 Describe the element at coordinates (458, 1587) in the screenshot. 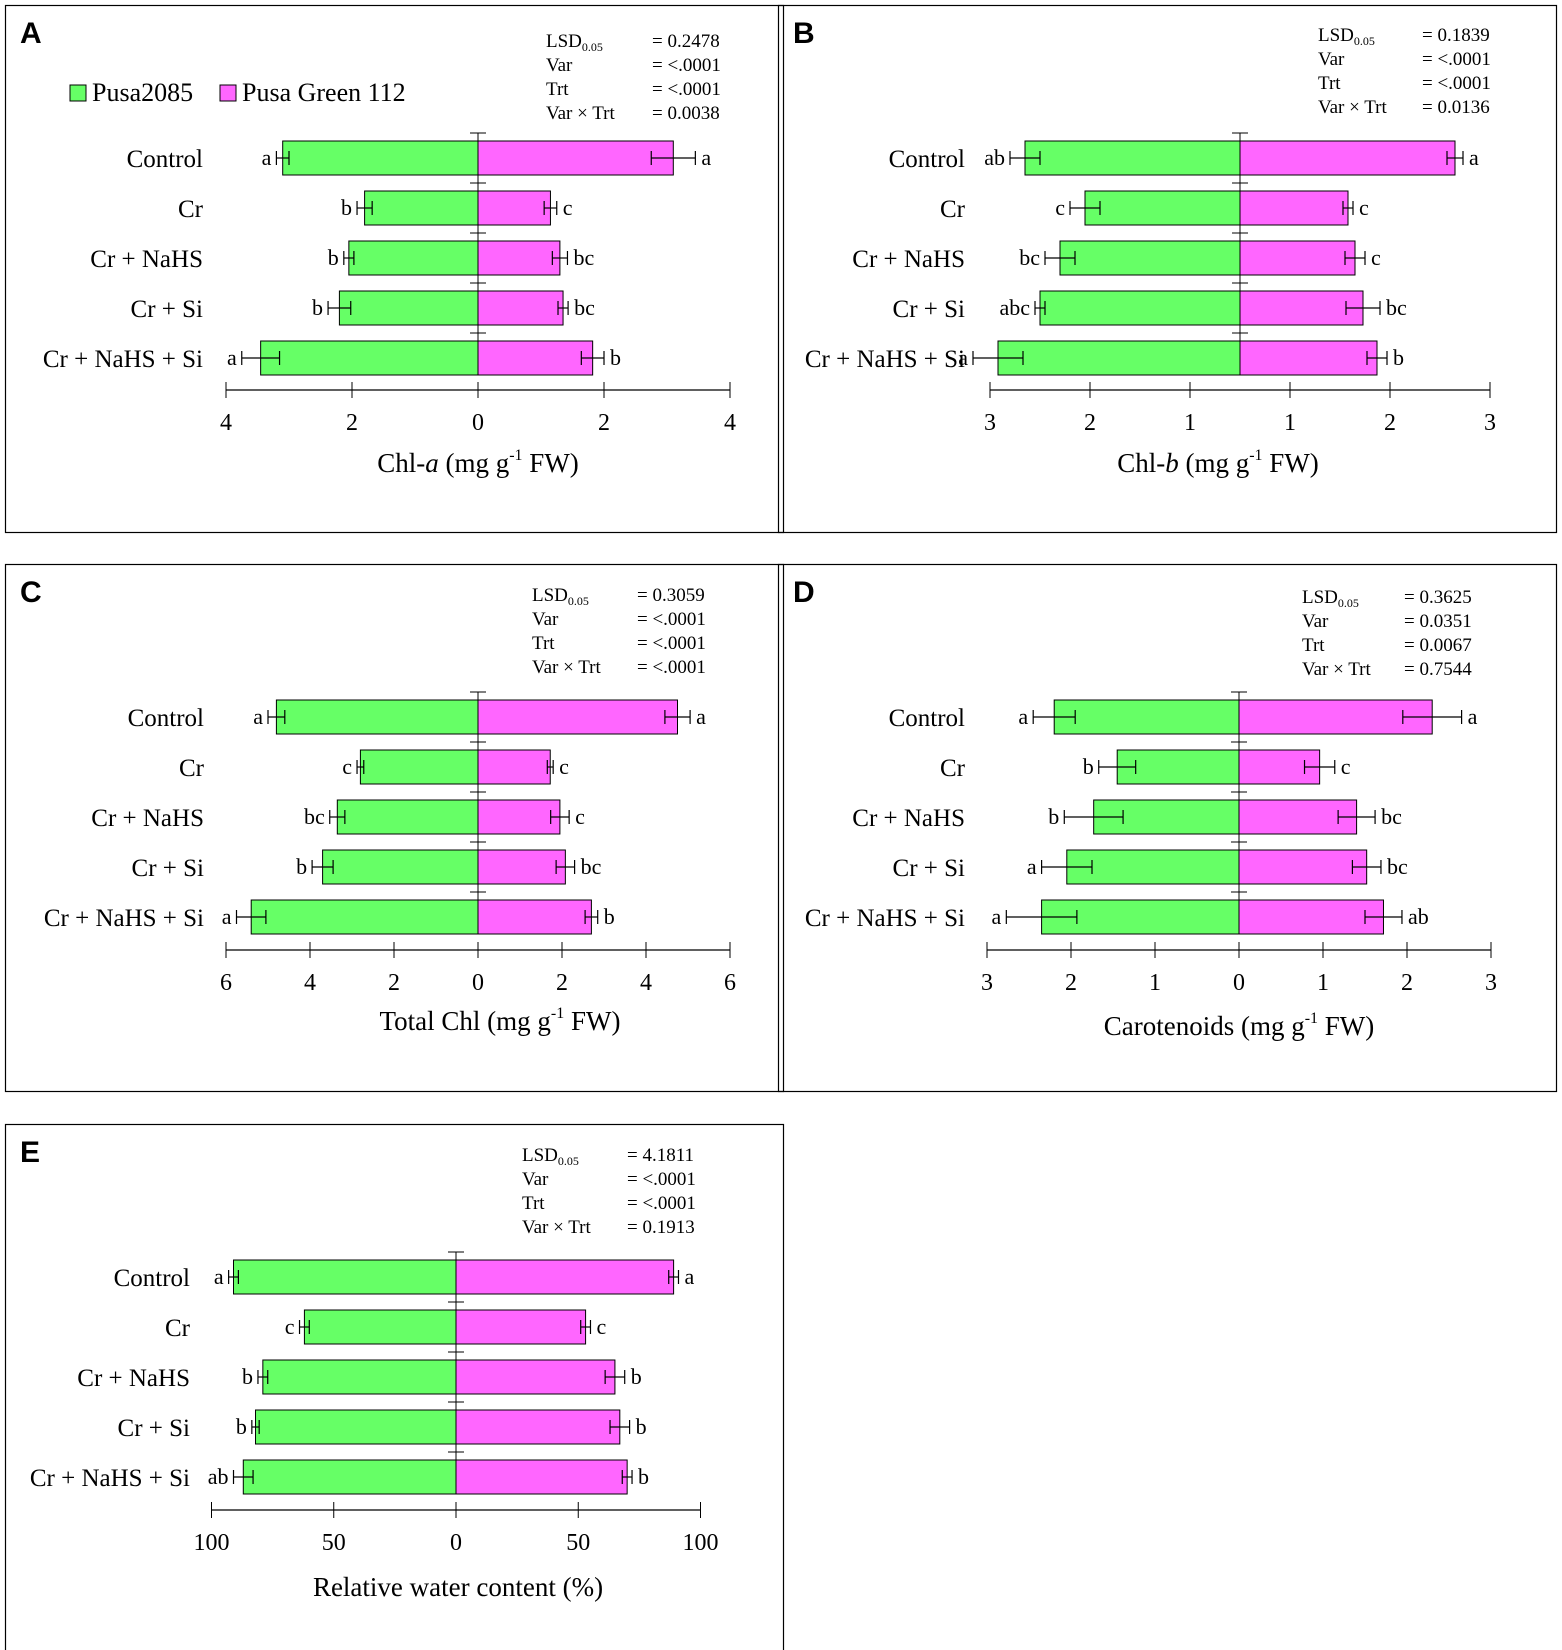

I see `x-axis-label: Relative water content (%)` at that location.